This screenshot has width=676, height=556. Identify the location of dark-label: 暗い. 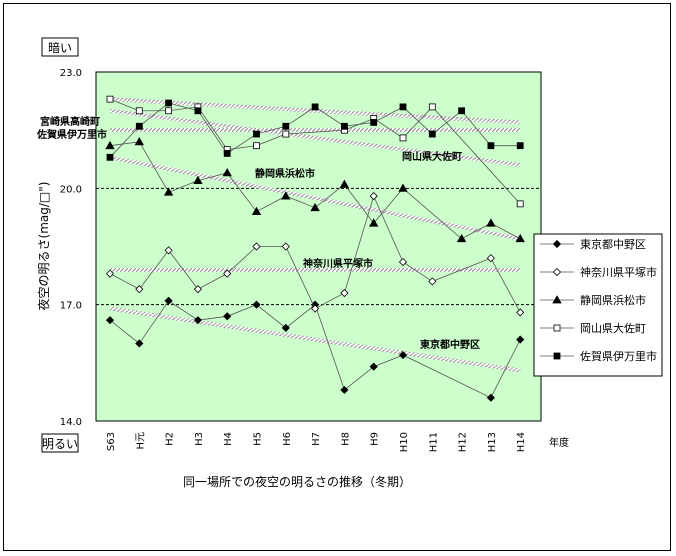
(60, 47).